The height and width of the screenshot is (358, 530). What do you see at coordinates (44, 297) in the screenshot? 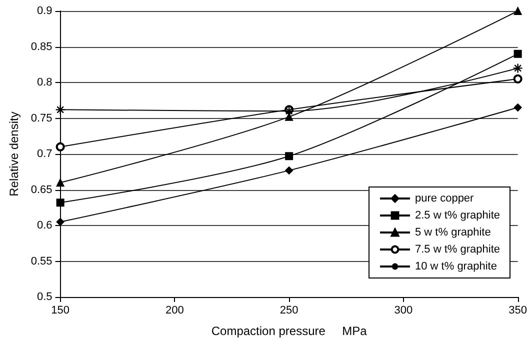
I see `y-tick-label: 0.5` at bounding box center [44, 297].